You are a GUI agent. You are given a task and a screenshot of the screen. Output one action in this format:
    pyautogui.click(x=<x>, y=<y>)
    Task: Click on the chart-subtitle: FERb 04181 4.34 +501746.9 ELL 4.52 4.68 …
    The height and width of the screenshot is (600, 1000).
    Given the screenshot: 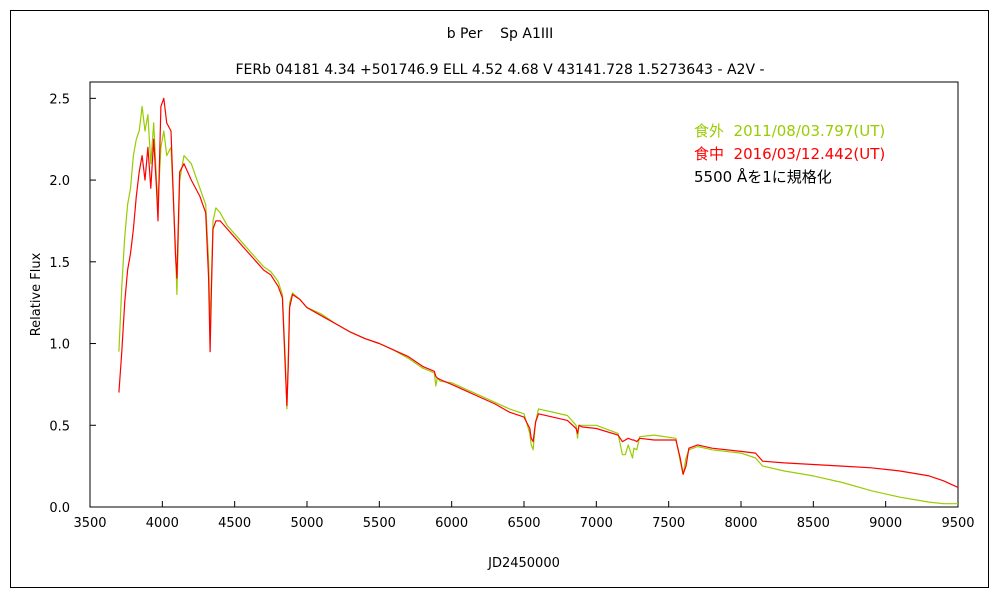 What is the action you would take?
    pyautogui.click(x=500, y=70)
    